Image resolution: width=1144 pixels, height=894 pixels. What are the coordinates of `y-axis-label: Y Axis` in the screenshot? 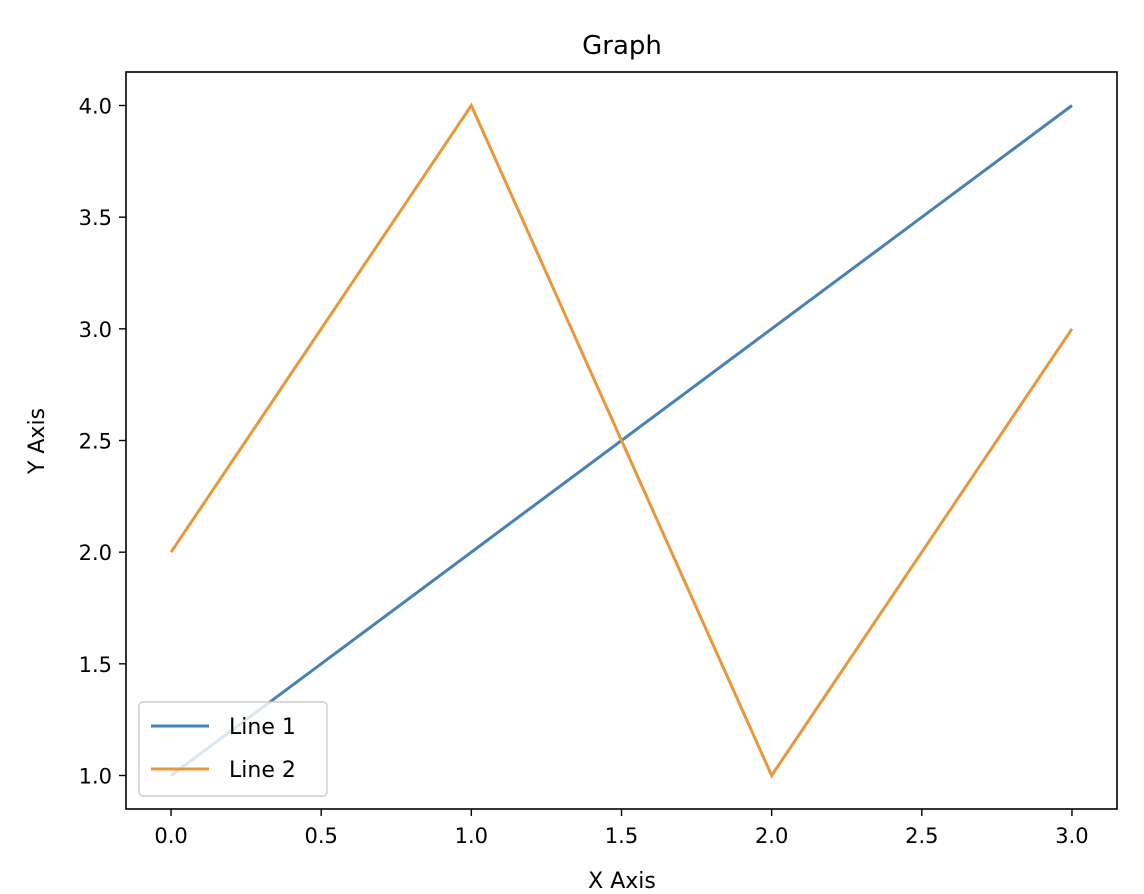 It's located at (37, 441).